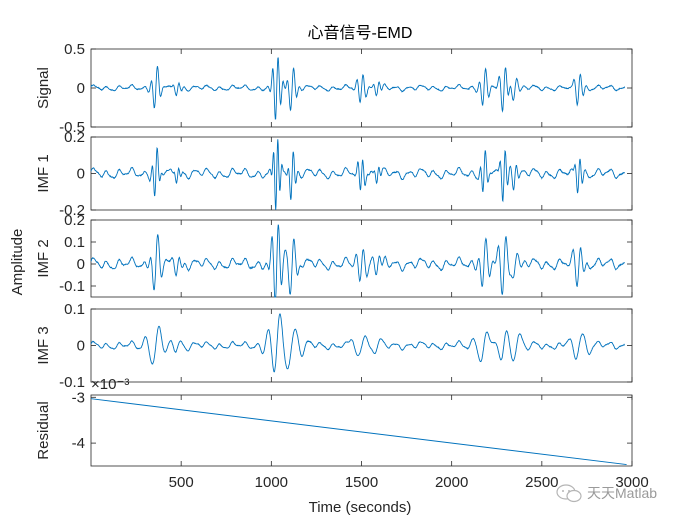  What do you see at coordinates (110, 384) in the screenshot?
I see `exponent-label: ×10⁻³` at bounding box center [110, 384].